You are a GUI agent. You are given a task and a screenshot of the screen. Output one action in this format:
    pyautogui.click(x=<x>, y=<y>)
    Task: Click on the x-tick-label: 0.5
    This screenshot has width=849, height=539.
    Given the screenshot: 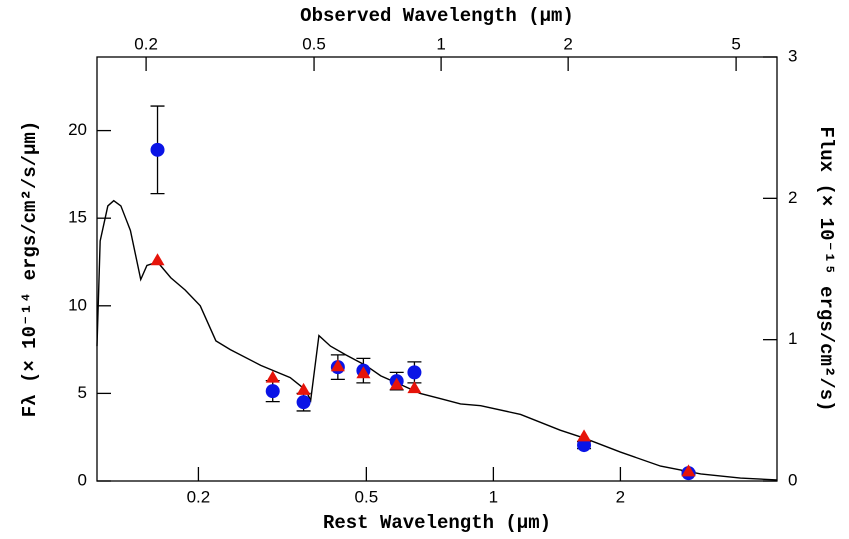 What is the action you would take?
    pyautogui.click(x=367, y=496)
    